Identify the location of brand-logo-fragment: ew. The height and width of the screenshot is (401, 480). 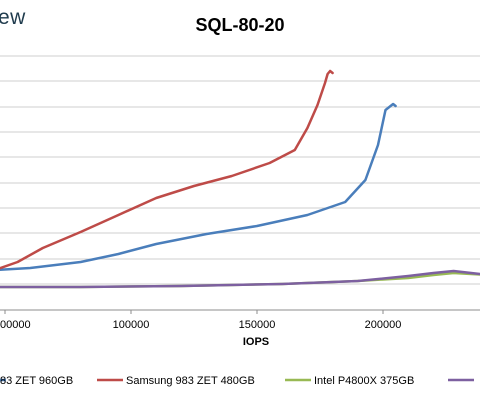
(13, 17).